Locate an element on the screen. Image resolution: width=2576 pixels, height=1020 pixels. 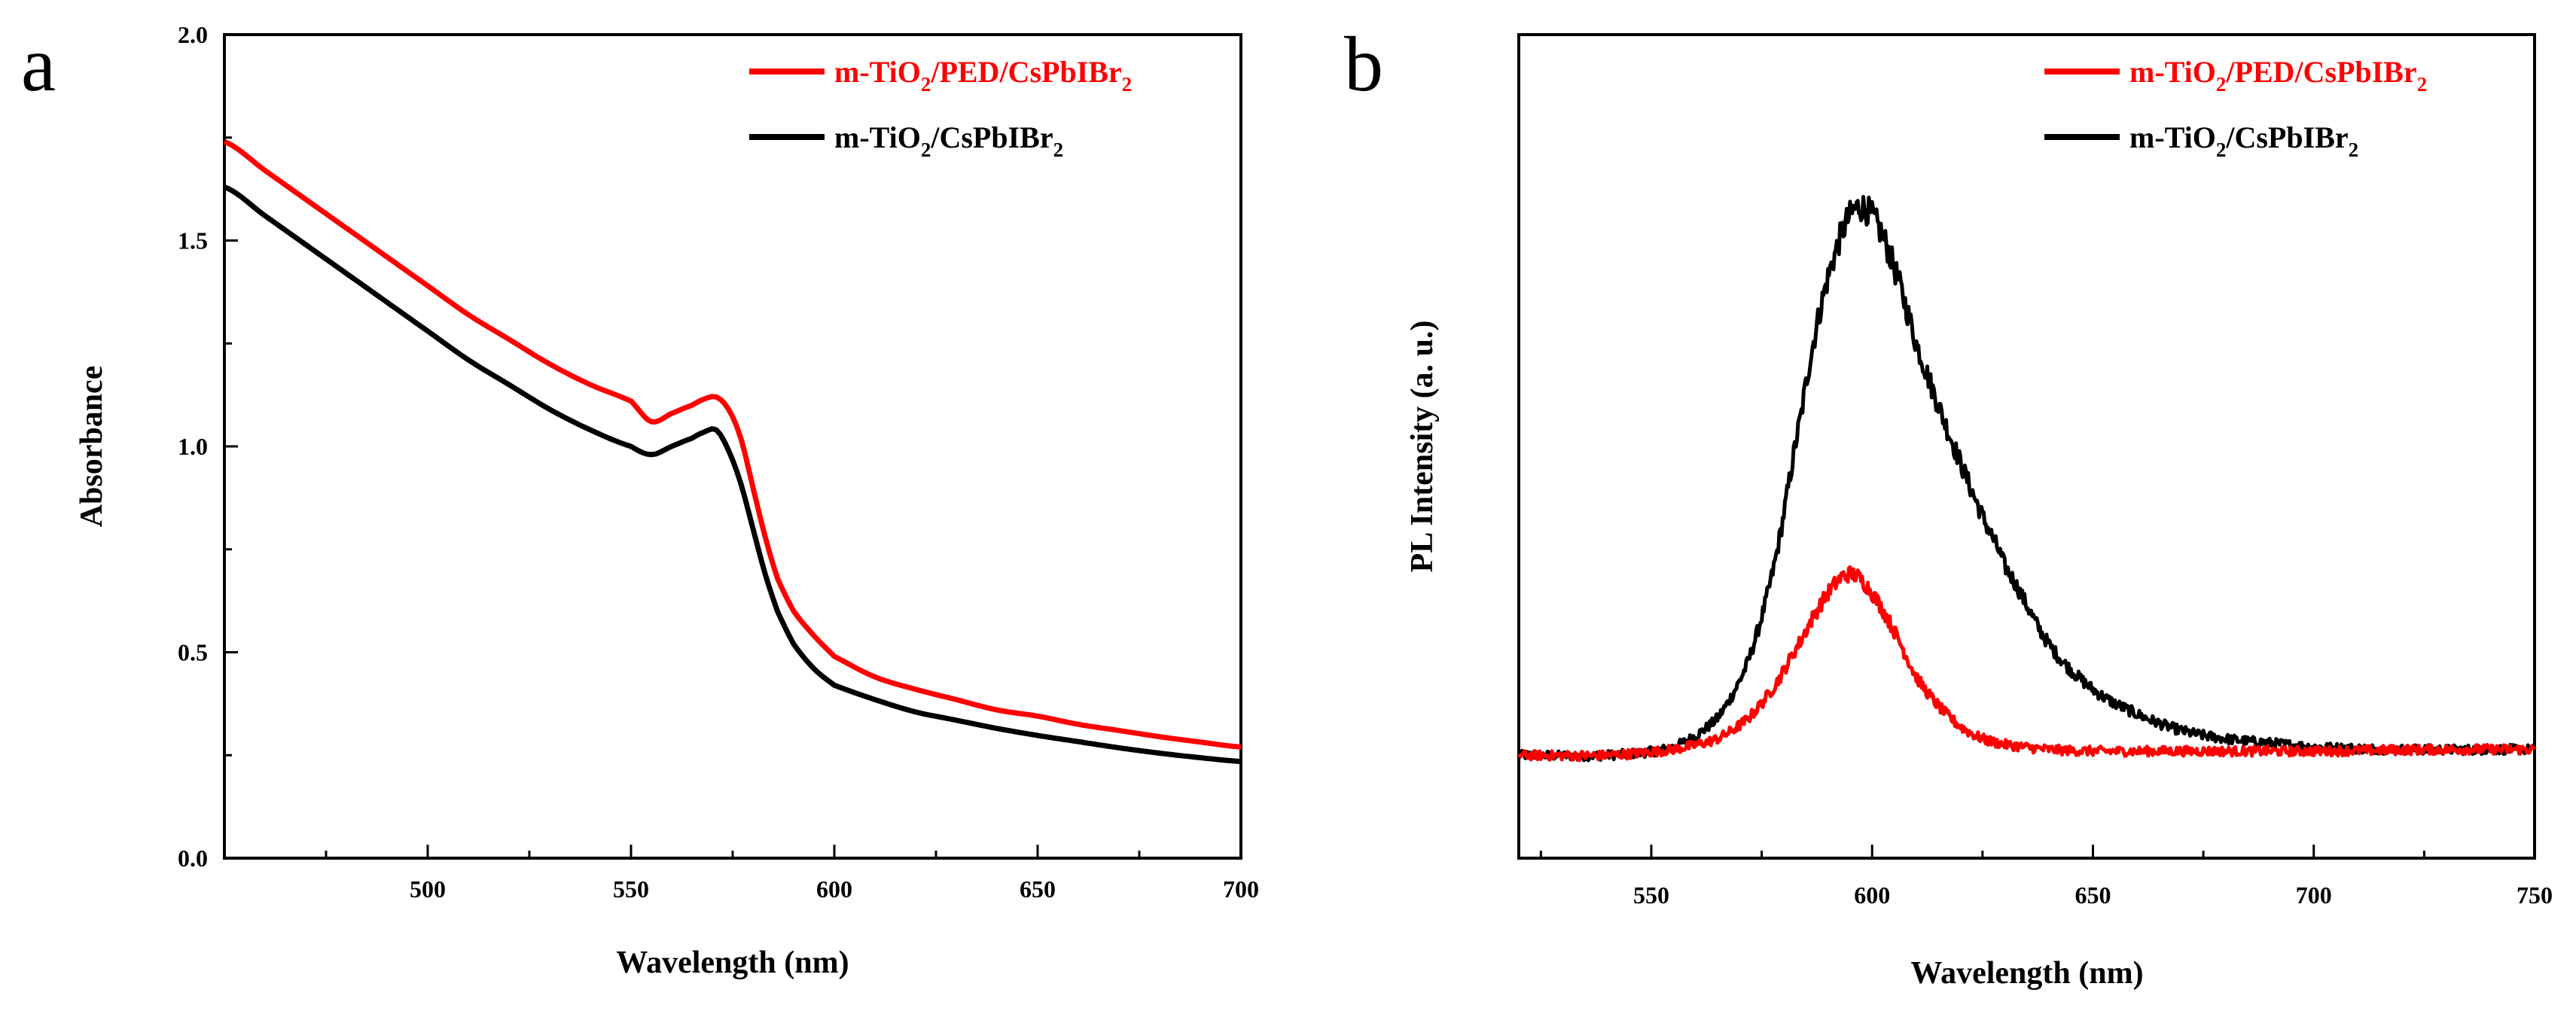
panel-a-x-axis-label: Wavelength (nm) is located at coordinates (732, 962).